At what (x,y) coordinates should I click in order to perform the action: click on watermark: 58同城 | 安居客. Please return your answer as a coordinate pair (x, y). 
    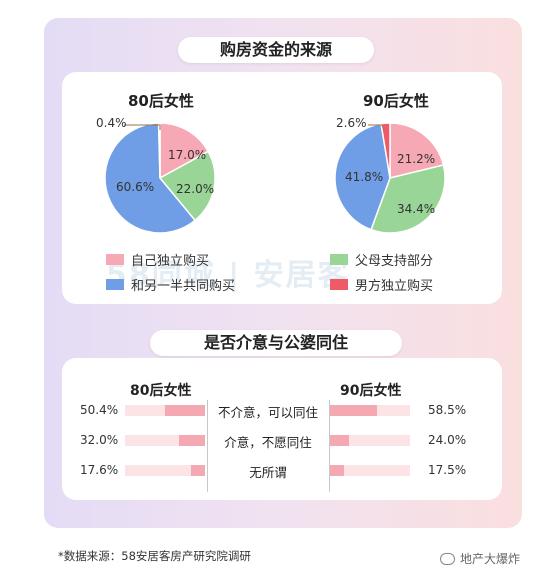
    Looking at the image, I should click on (228, 275).